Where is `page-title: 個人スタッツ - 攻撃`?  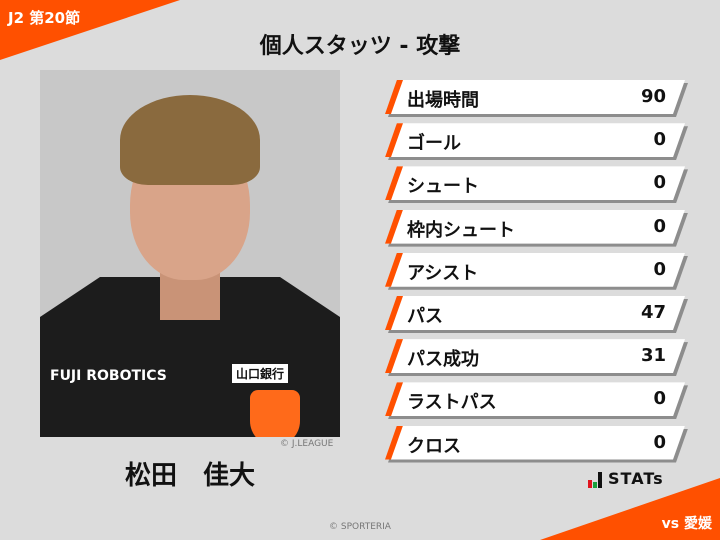 page-title: 個人スタッツ - 攻撃 is located at coordinates (360, 46).